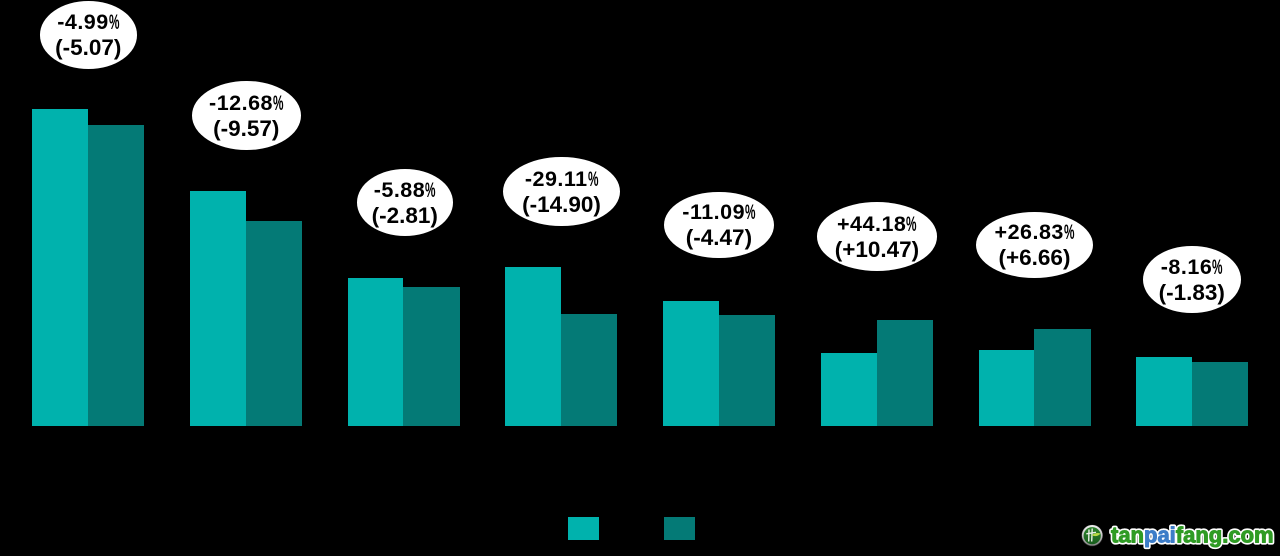 This screenshot has height=556, width=1280. I want to click on svg-text: tanpaifang.com, so click(1192, 534).